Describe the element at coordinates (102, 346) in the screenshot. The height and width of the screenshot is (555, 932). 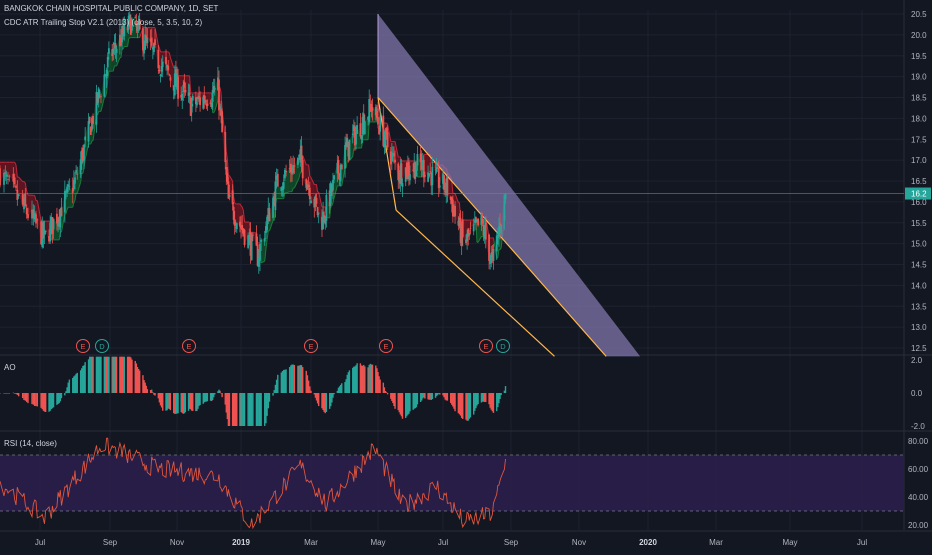
I see `dividend-marker: D` at that location.